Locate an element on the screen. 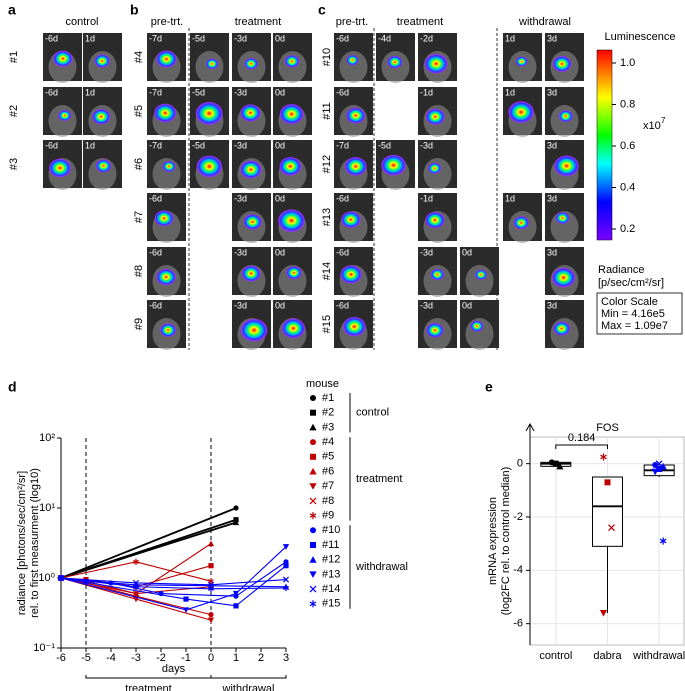  row-label: #8 is located at coordinates (139, 271).